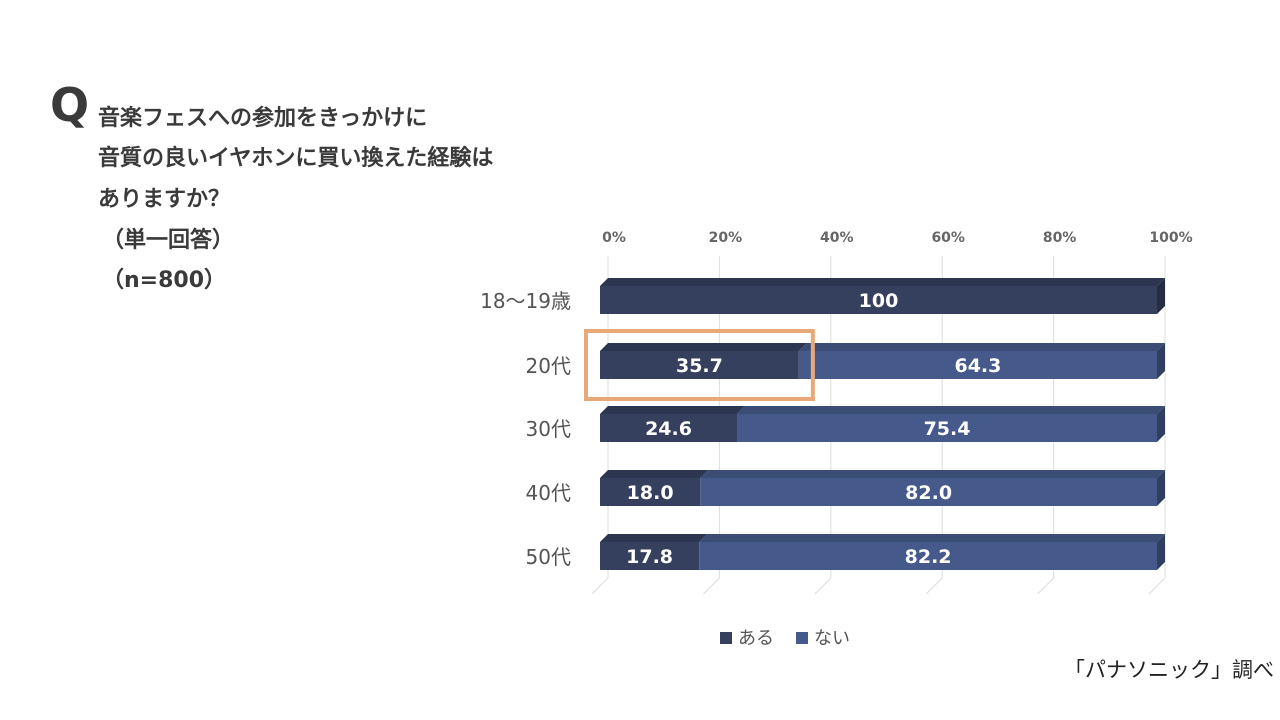  What do you see at coordinates (548, 366) in the screenshot?
I see `y-category-label: 20代` at bounding box center [548, 366].